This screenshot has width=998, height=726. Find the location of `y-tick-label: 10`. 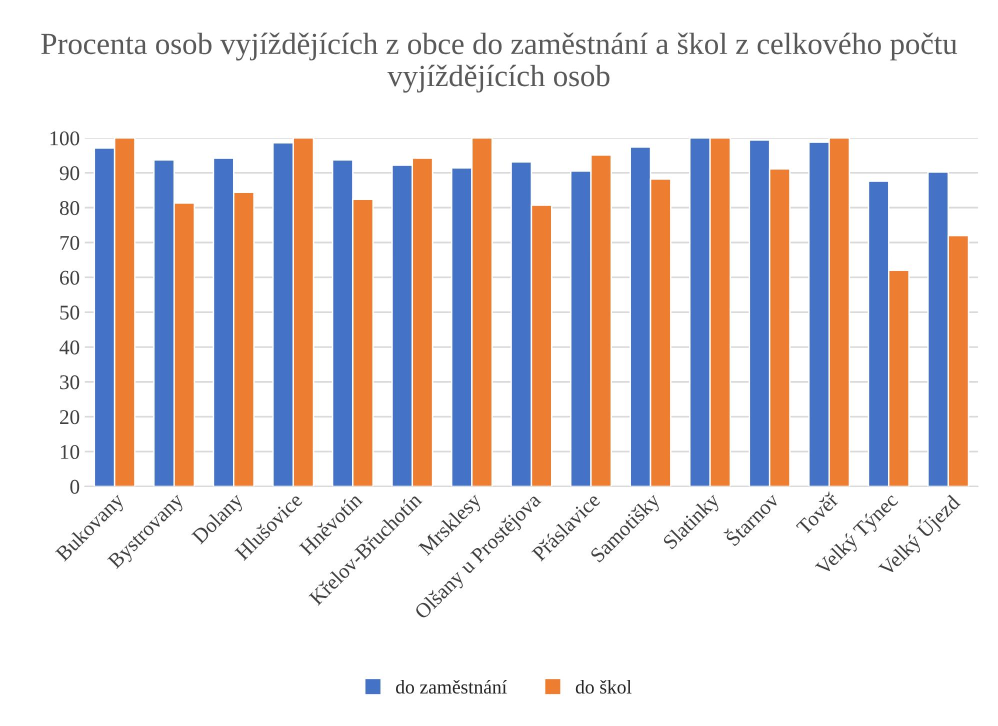

y-tick-label: 10 is located at coordinates (70, 452).